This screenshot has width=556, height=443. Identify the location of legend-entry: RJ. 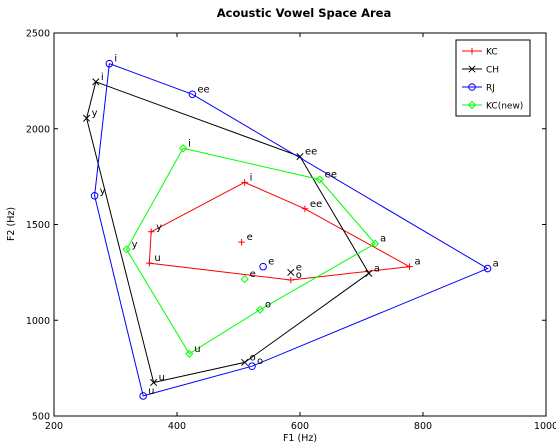
(490, 89).